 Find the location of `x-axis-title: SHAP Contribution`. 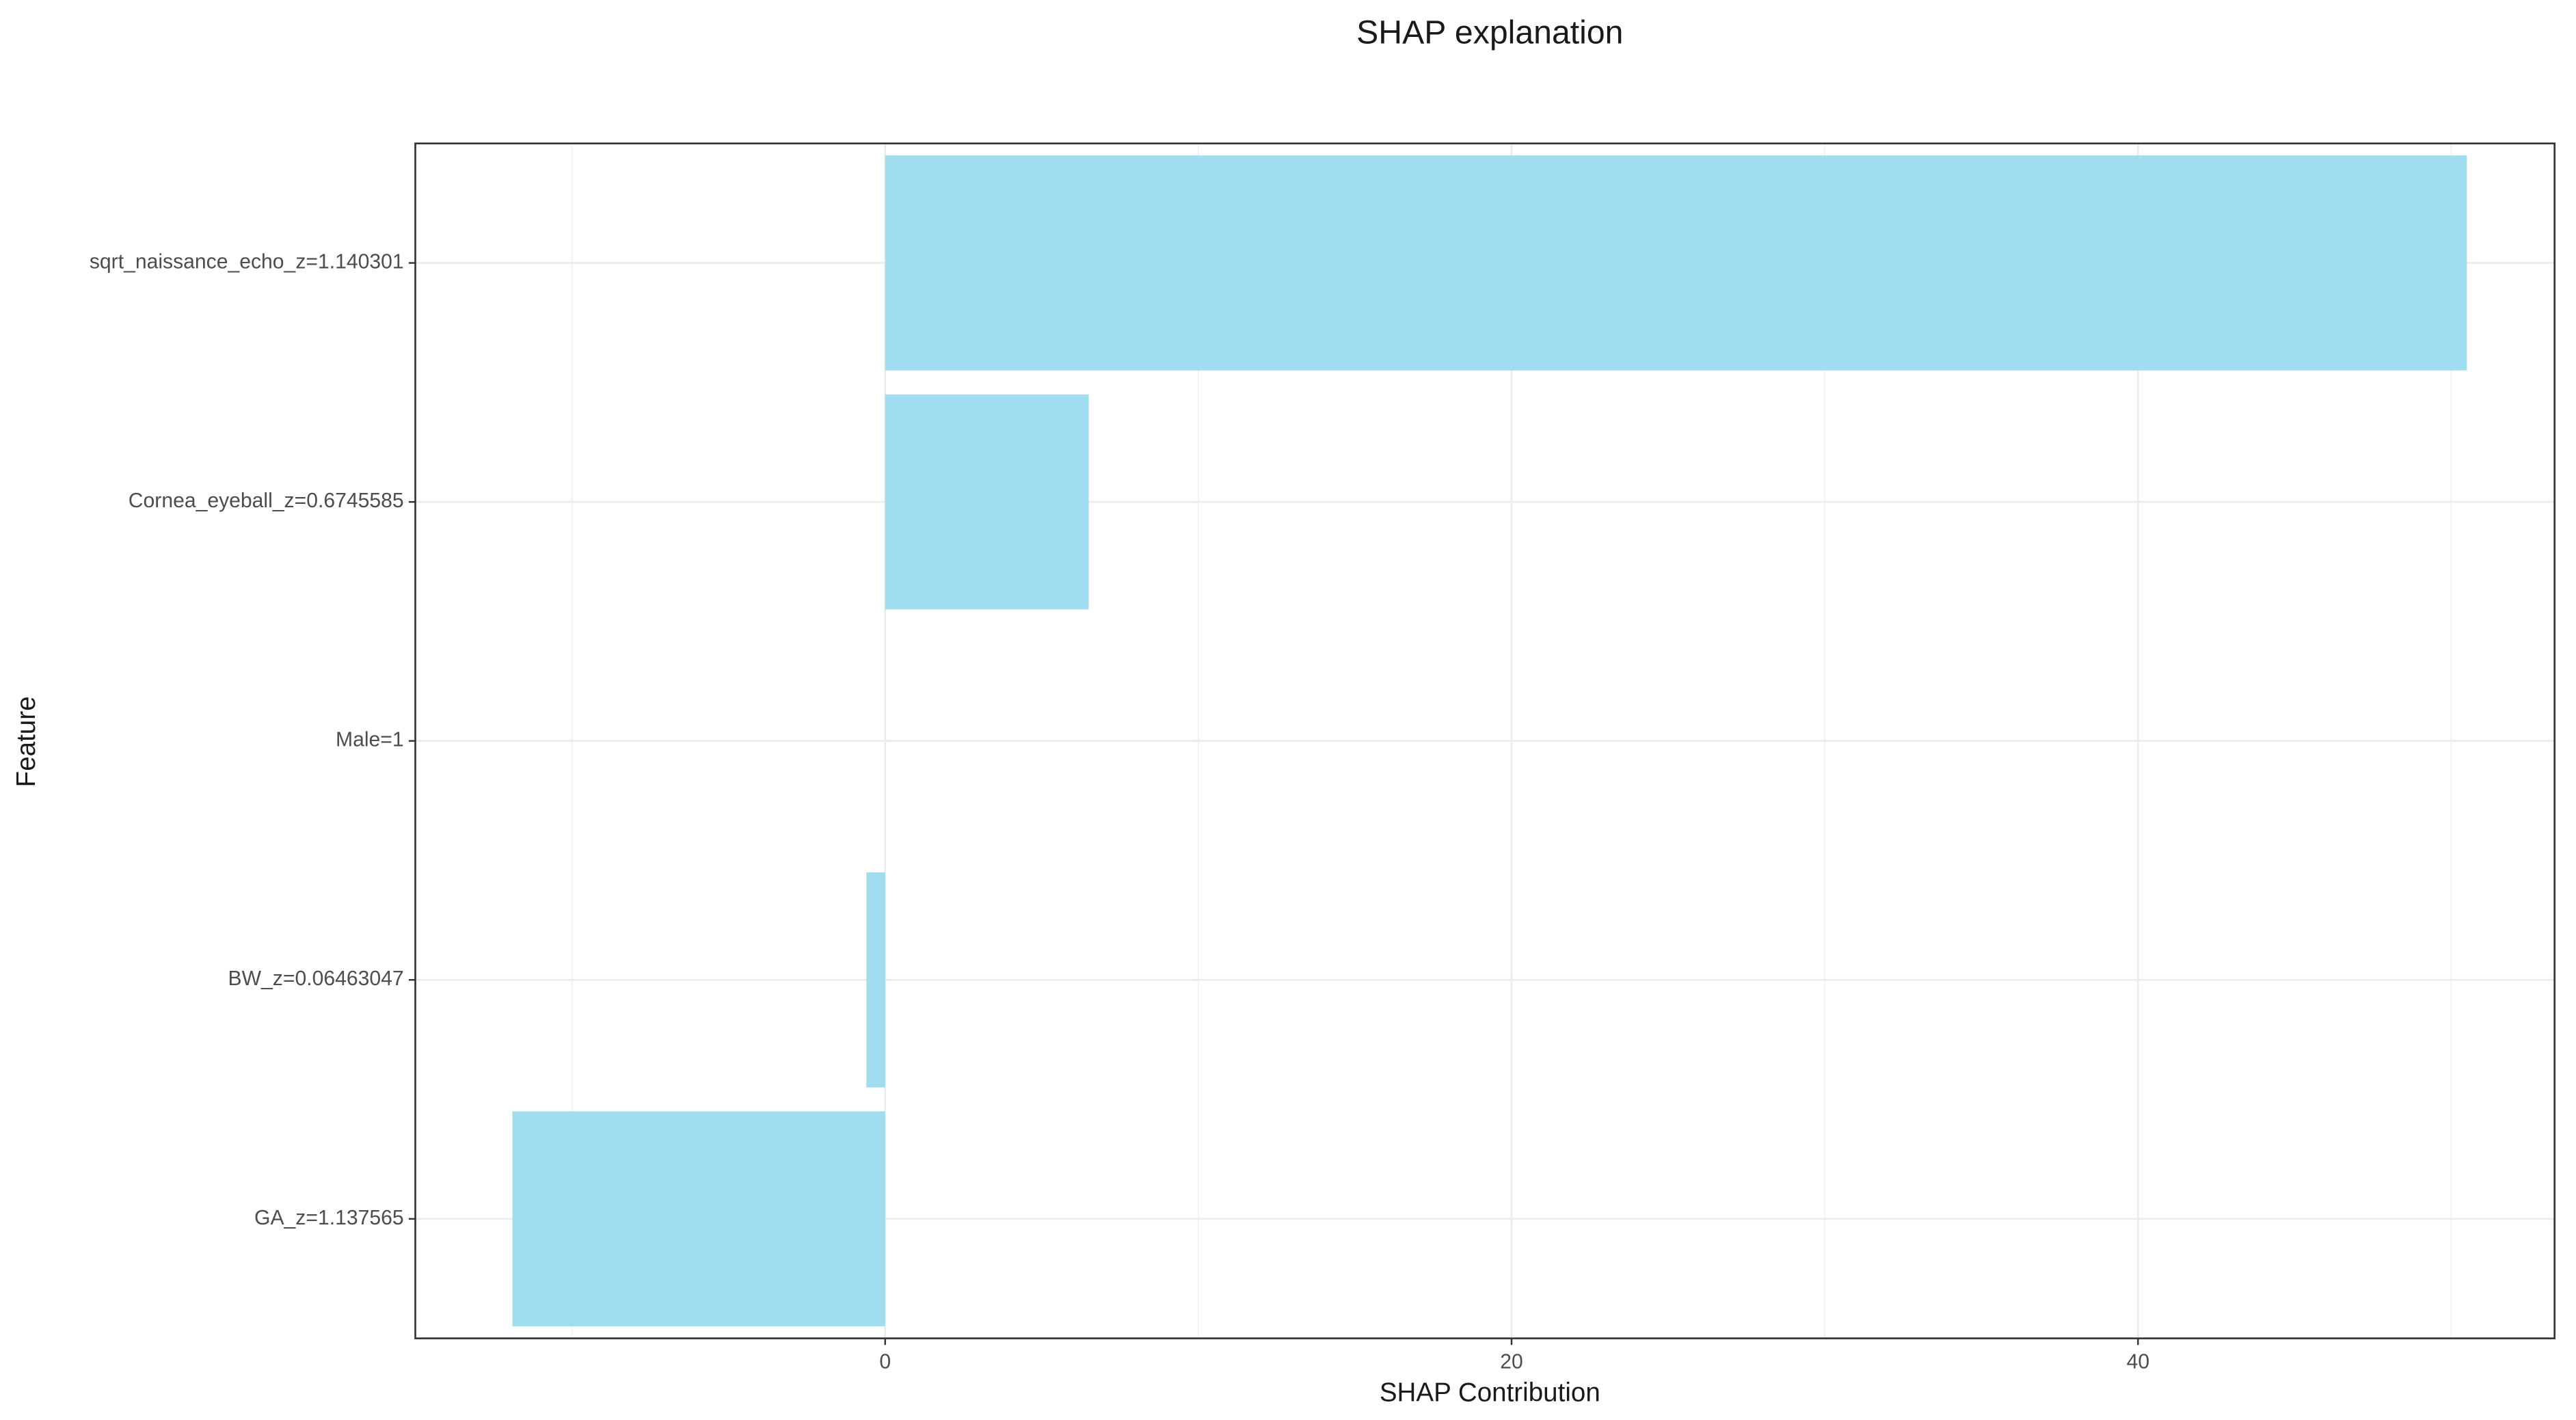

x-axis-title: SHAP Contribution is located at coordinates (1490, 1393).